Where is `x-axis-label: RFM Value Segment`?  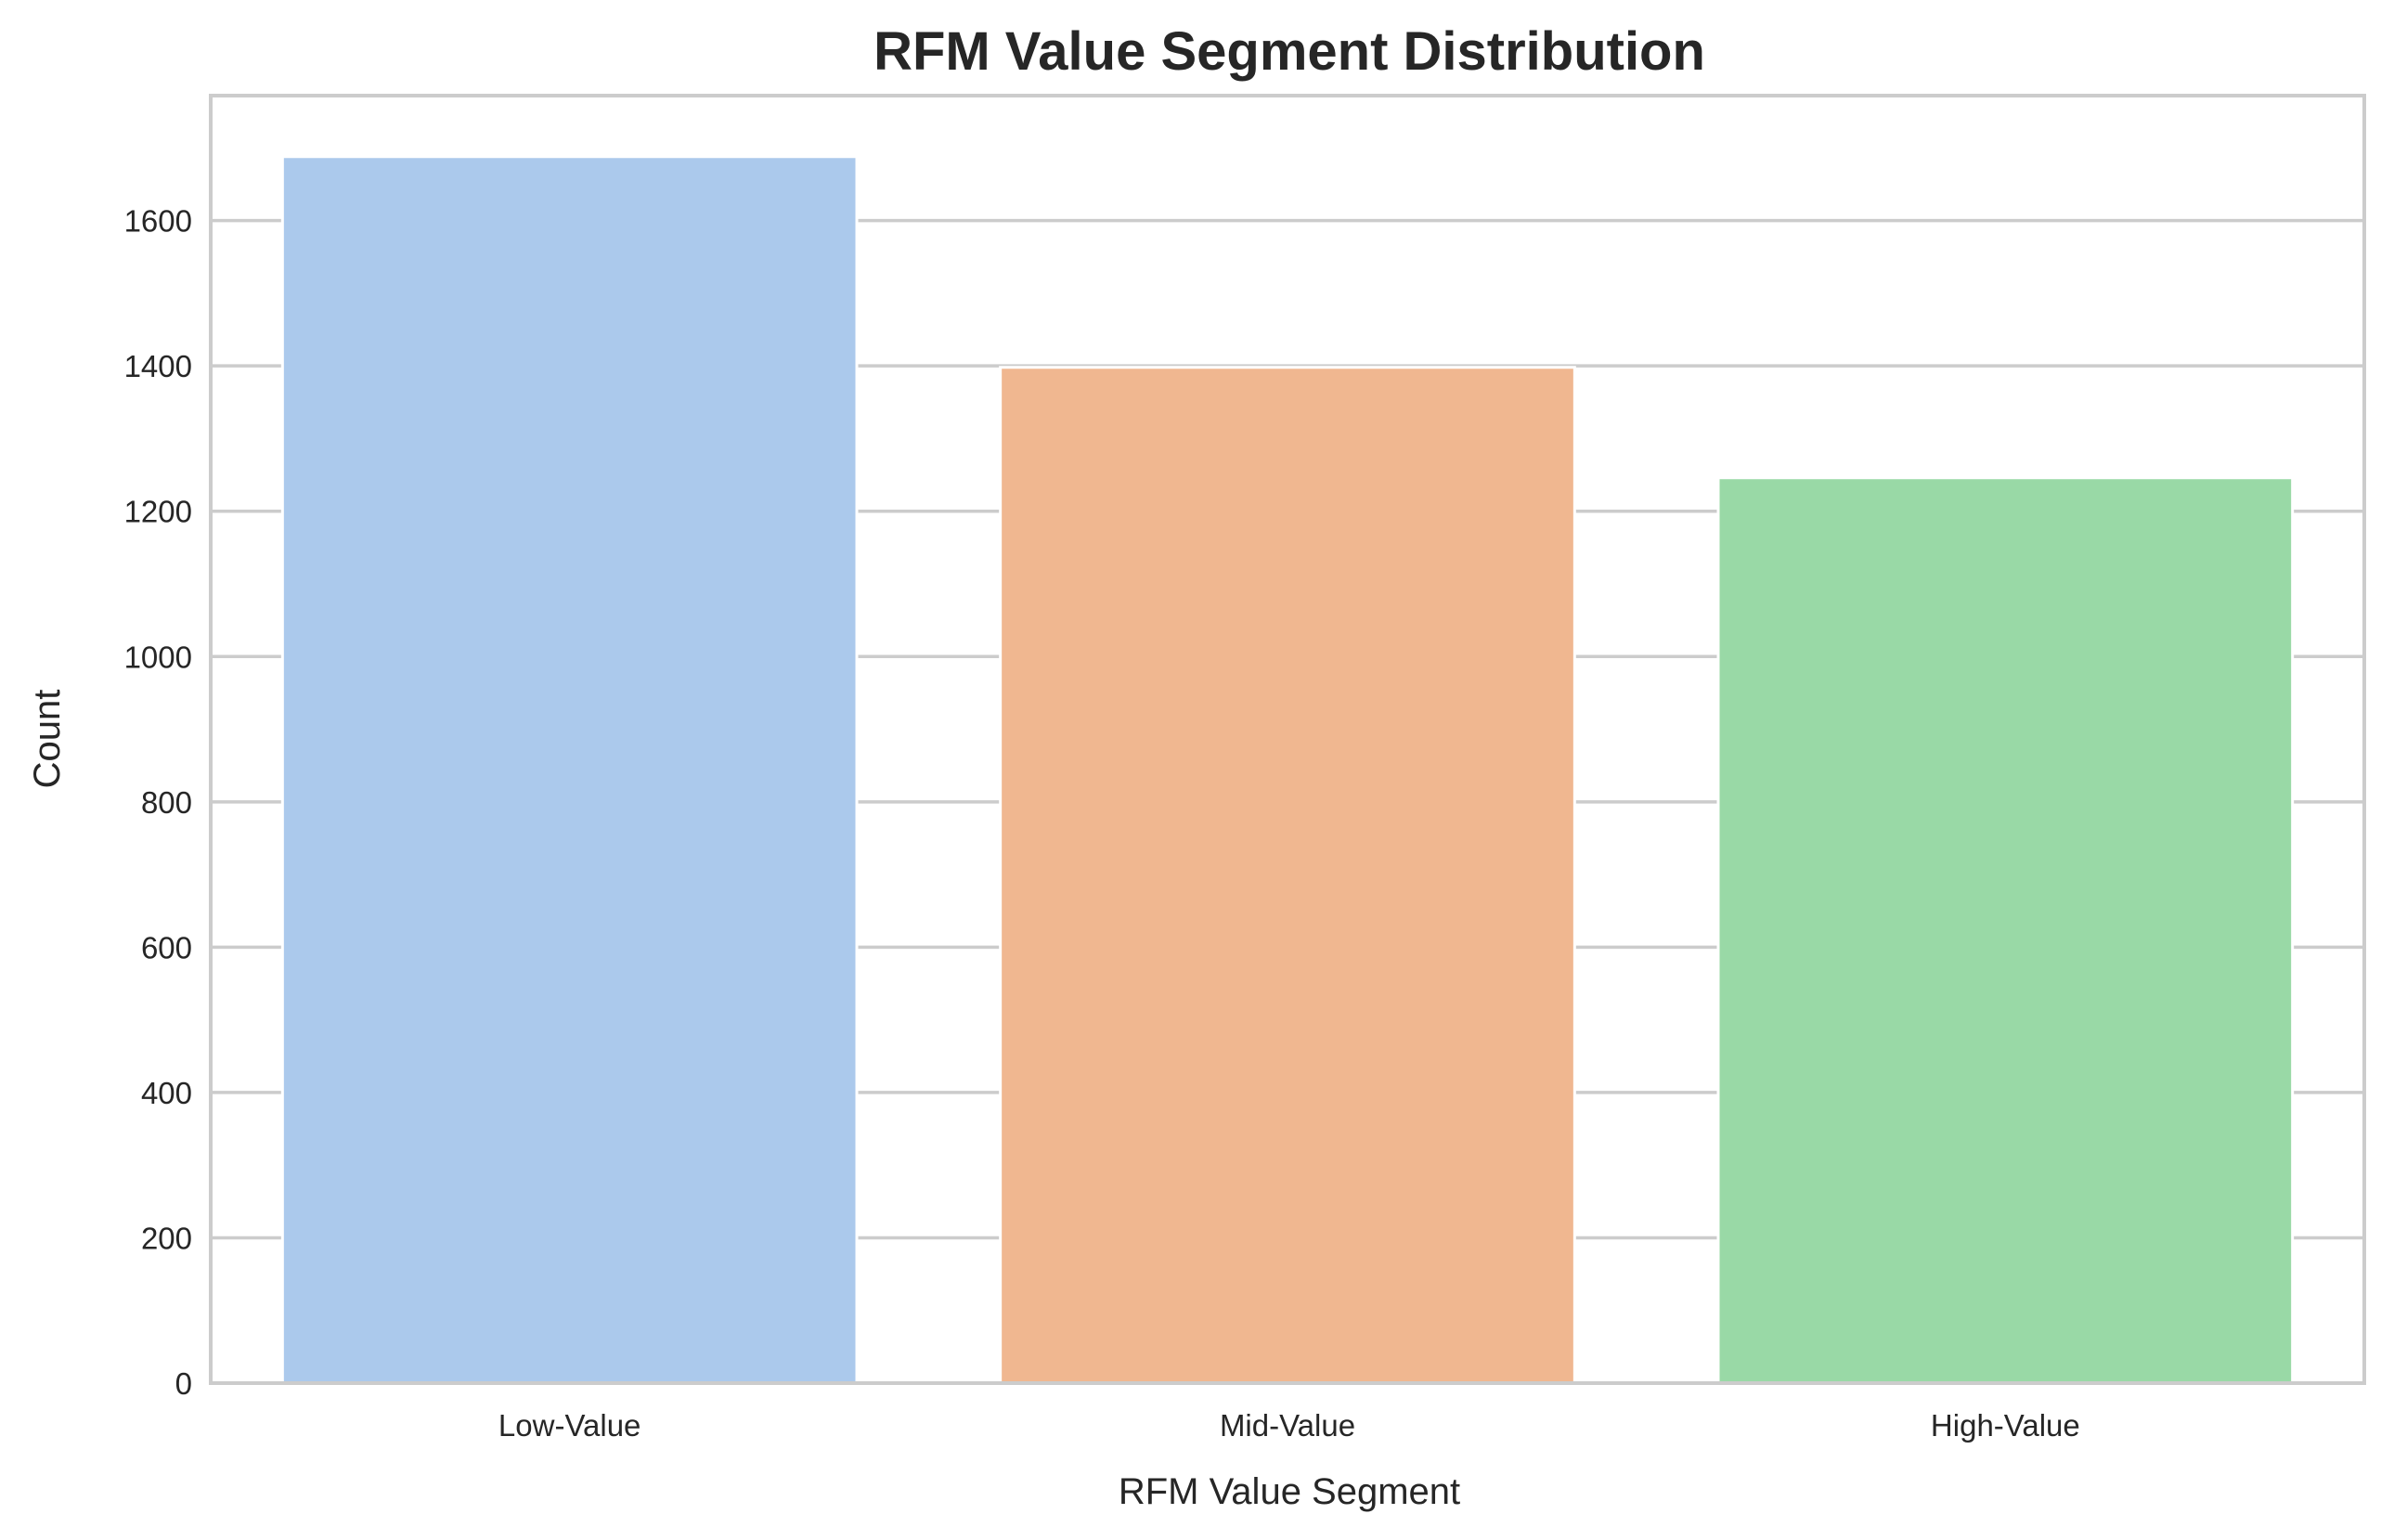 x-axis-label: RFM Value Segment is located at coordinates (1289, 1491).